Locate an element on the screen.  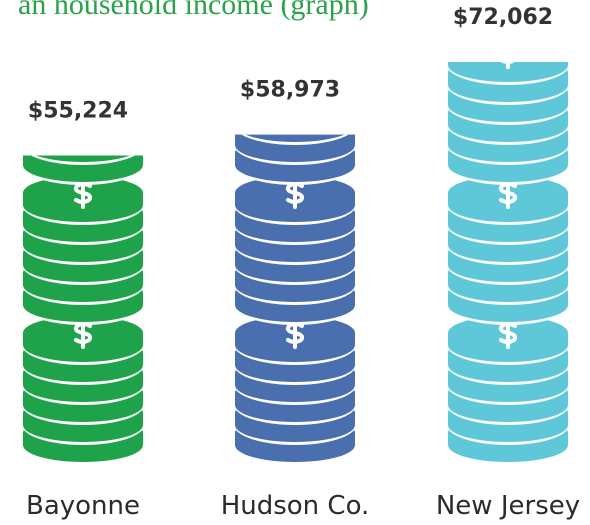
chart-title: an household income (graph) is located at coordinates (193, 10).